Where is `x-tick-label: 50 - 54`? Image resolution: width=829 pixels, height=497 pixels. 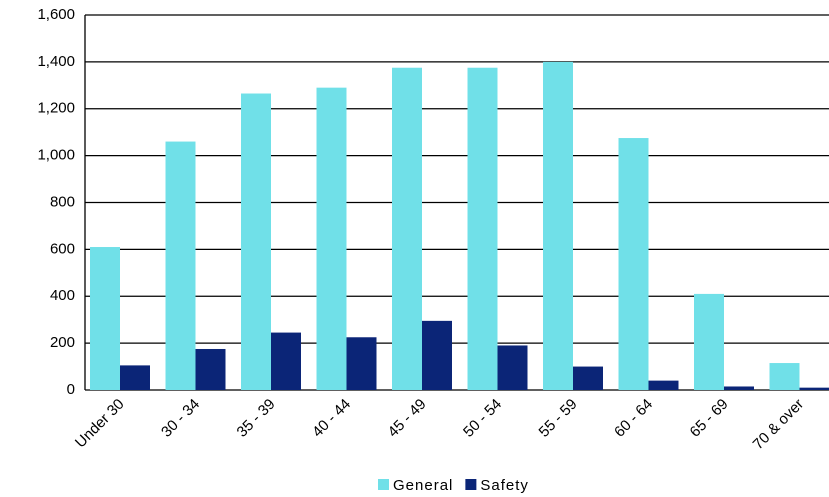
x-tick-label: 50 - 54 is located at coordinates (482, 418).